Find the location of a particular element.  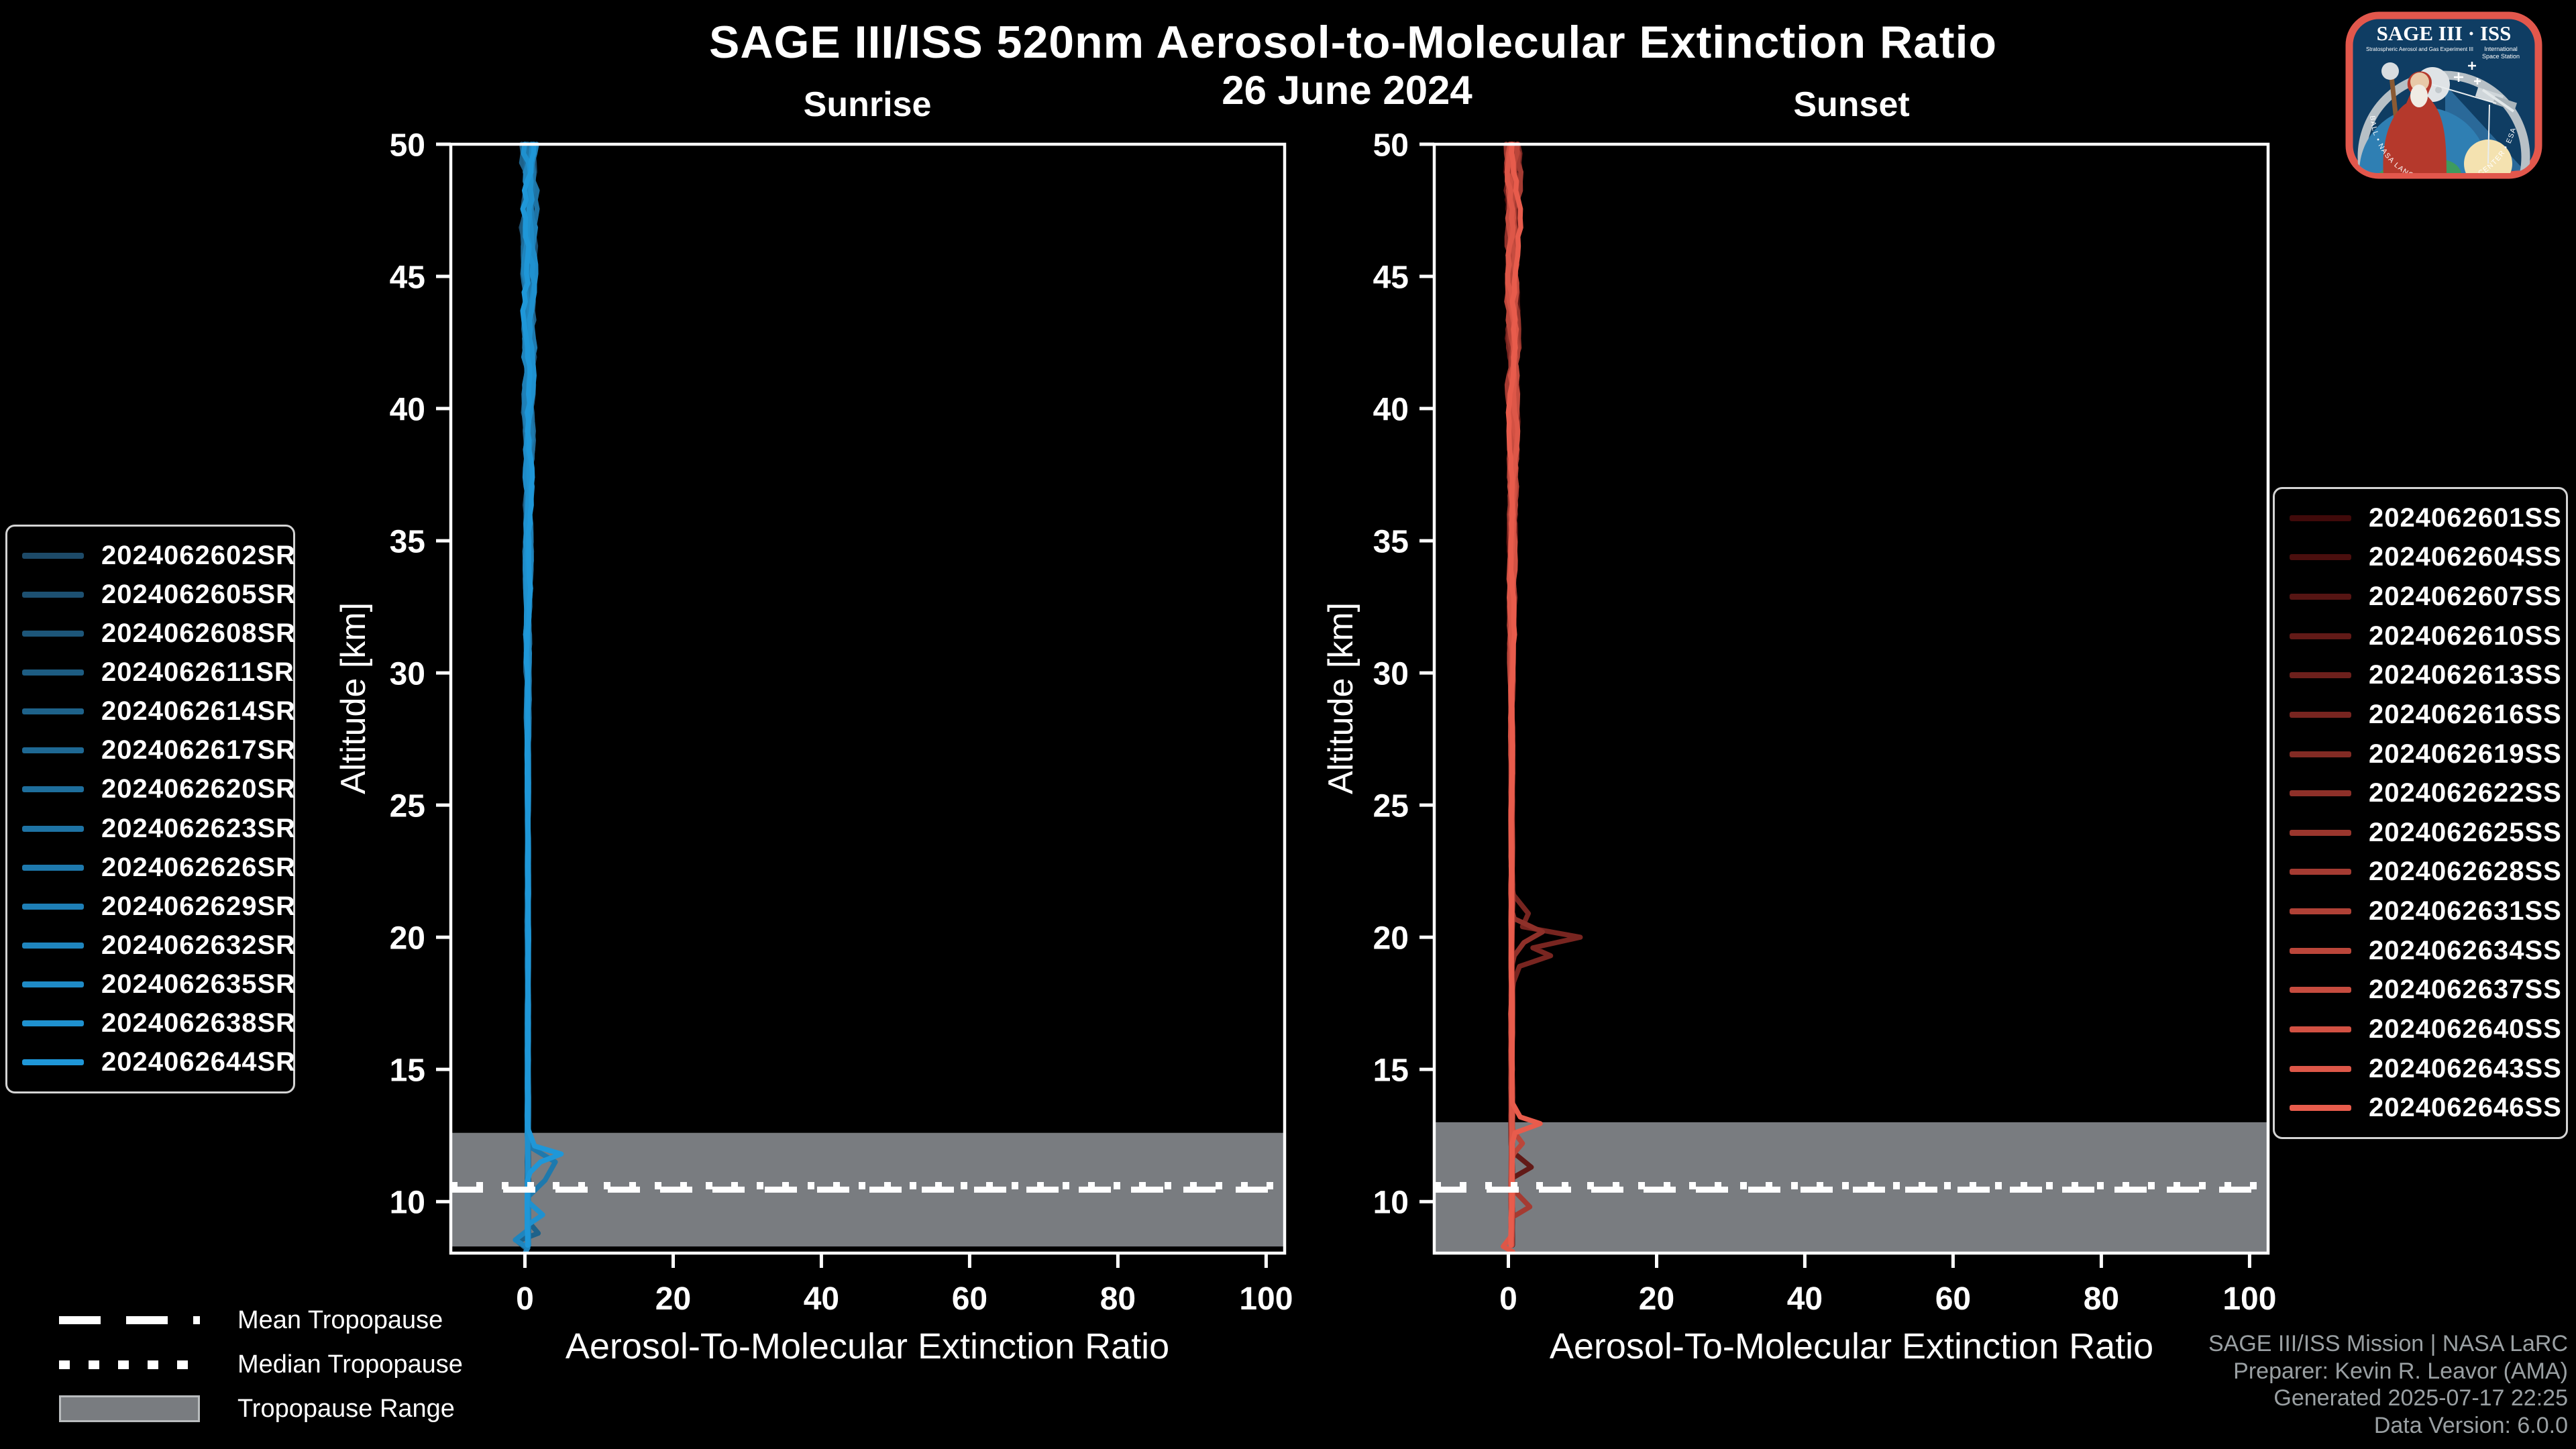

patch-title: SAGE III · ISS is located at coordinates (2444, 33).